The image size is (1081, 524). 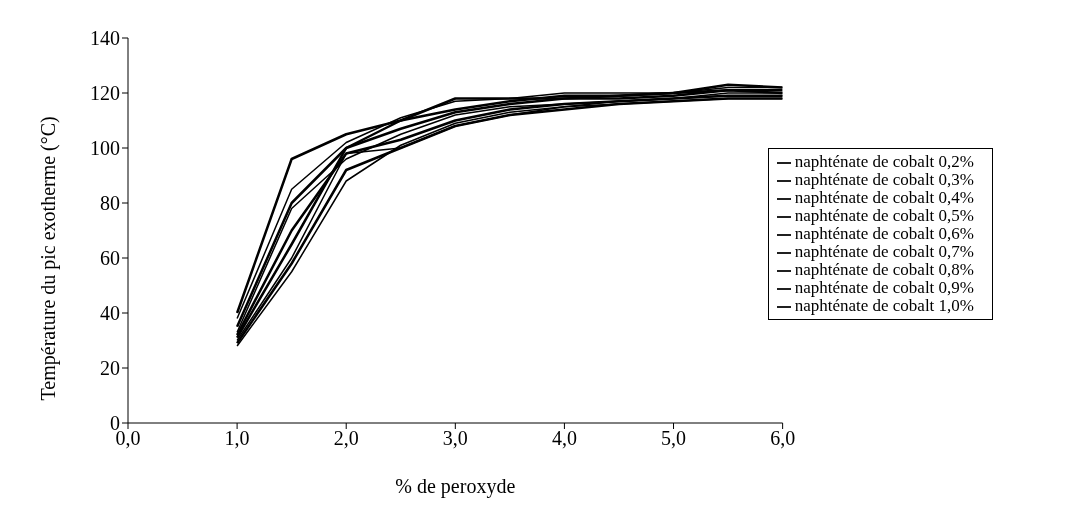 What do you see at coordinates (884, 179) in the screenshot?
I see `legend-label: naphténate de cobalt 0,3%` at bounding box center [884, 179].